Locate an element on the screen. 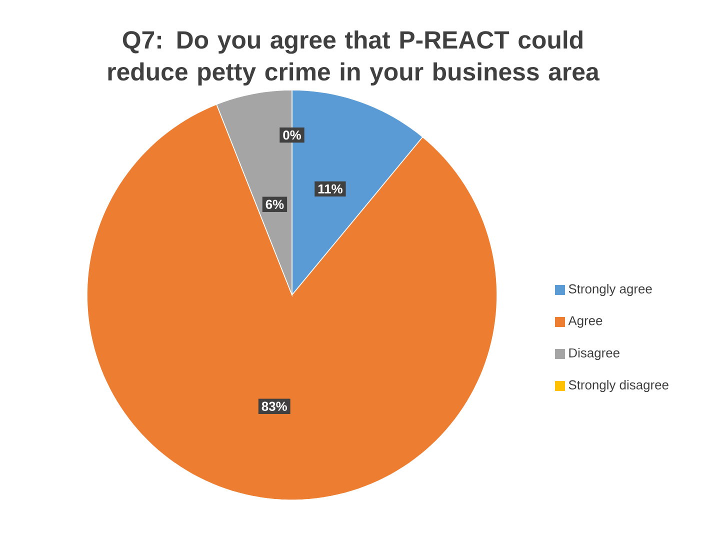 This screenshot has width=706, height=556. legend-label: Agree is located at coordinates (585, 322).